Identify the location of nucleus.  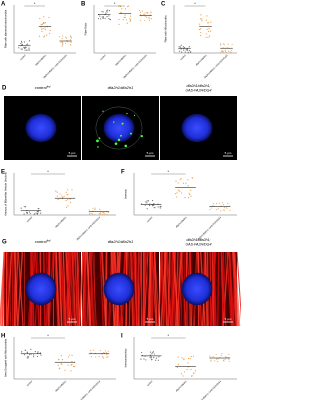
(119, 128).